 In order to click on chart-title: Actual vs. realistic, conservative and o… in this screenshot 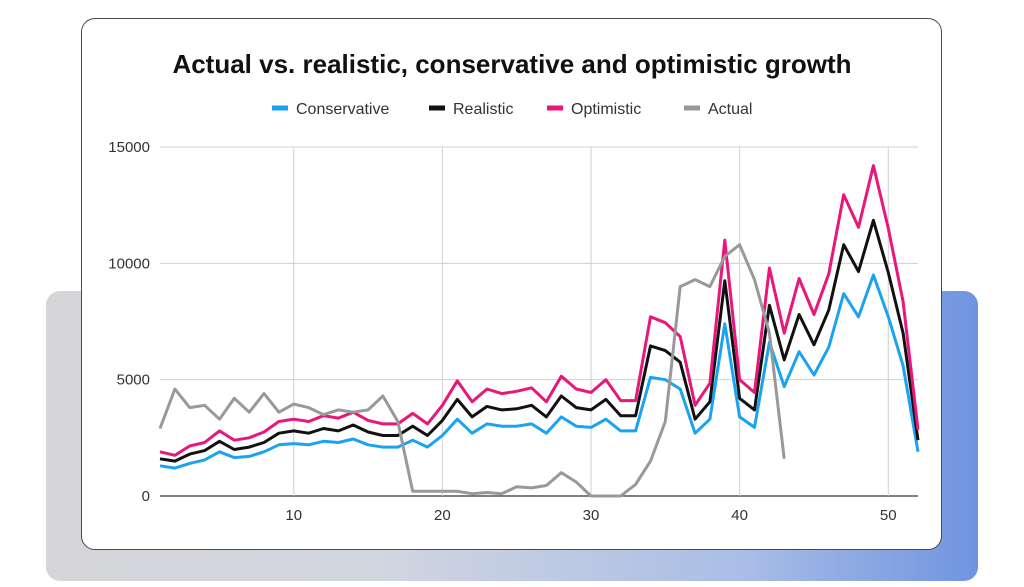, I will do `click(511, 64)`.